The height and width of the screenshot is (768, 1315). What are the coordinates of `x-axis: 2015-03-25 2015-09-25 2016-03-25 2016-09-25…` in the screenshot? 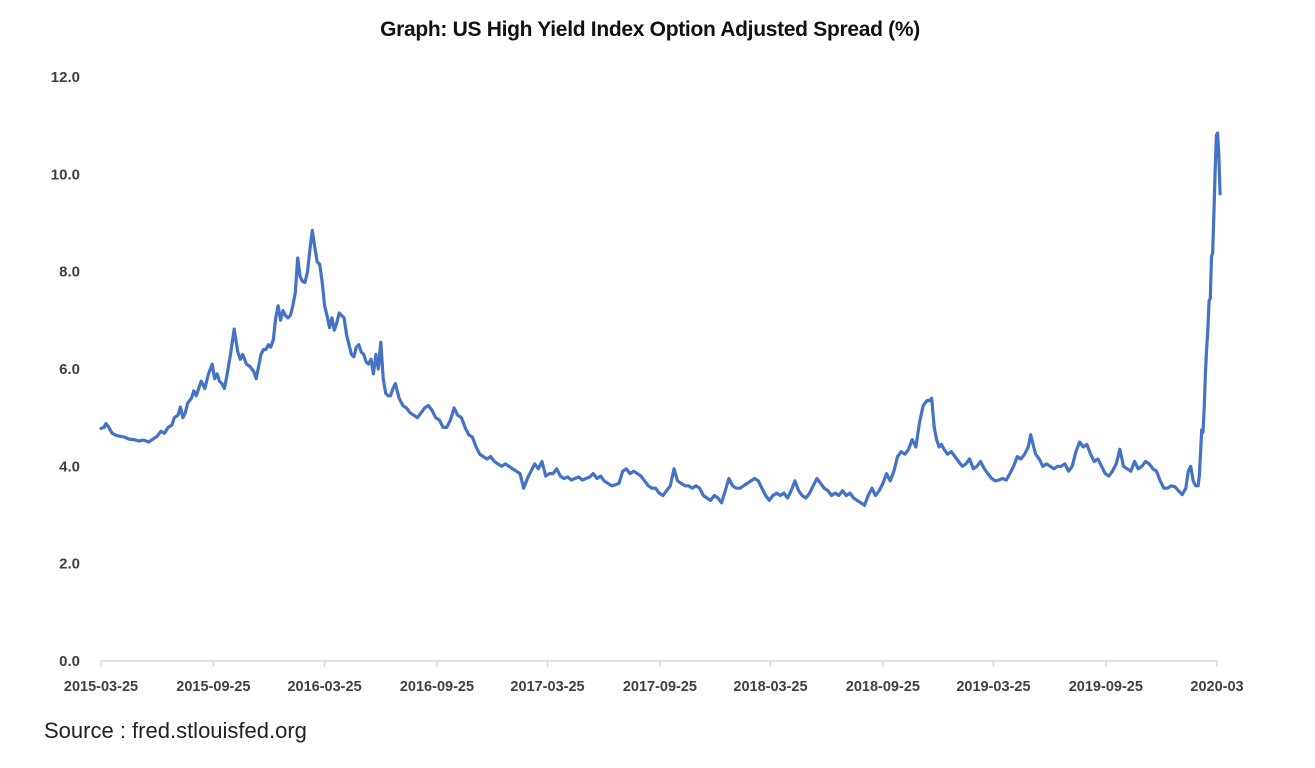 It's located at (654, 677).